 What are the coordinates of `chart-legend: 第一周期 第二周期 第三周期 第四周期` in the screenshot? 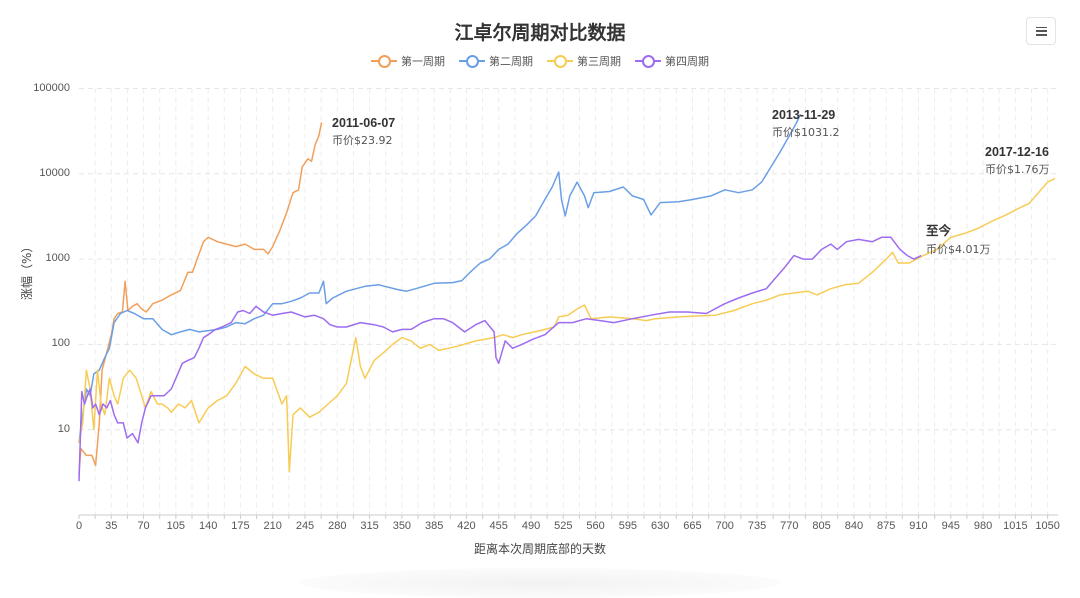 It's located at (540, 61).